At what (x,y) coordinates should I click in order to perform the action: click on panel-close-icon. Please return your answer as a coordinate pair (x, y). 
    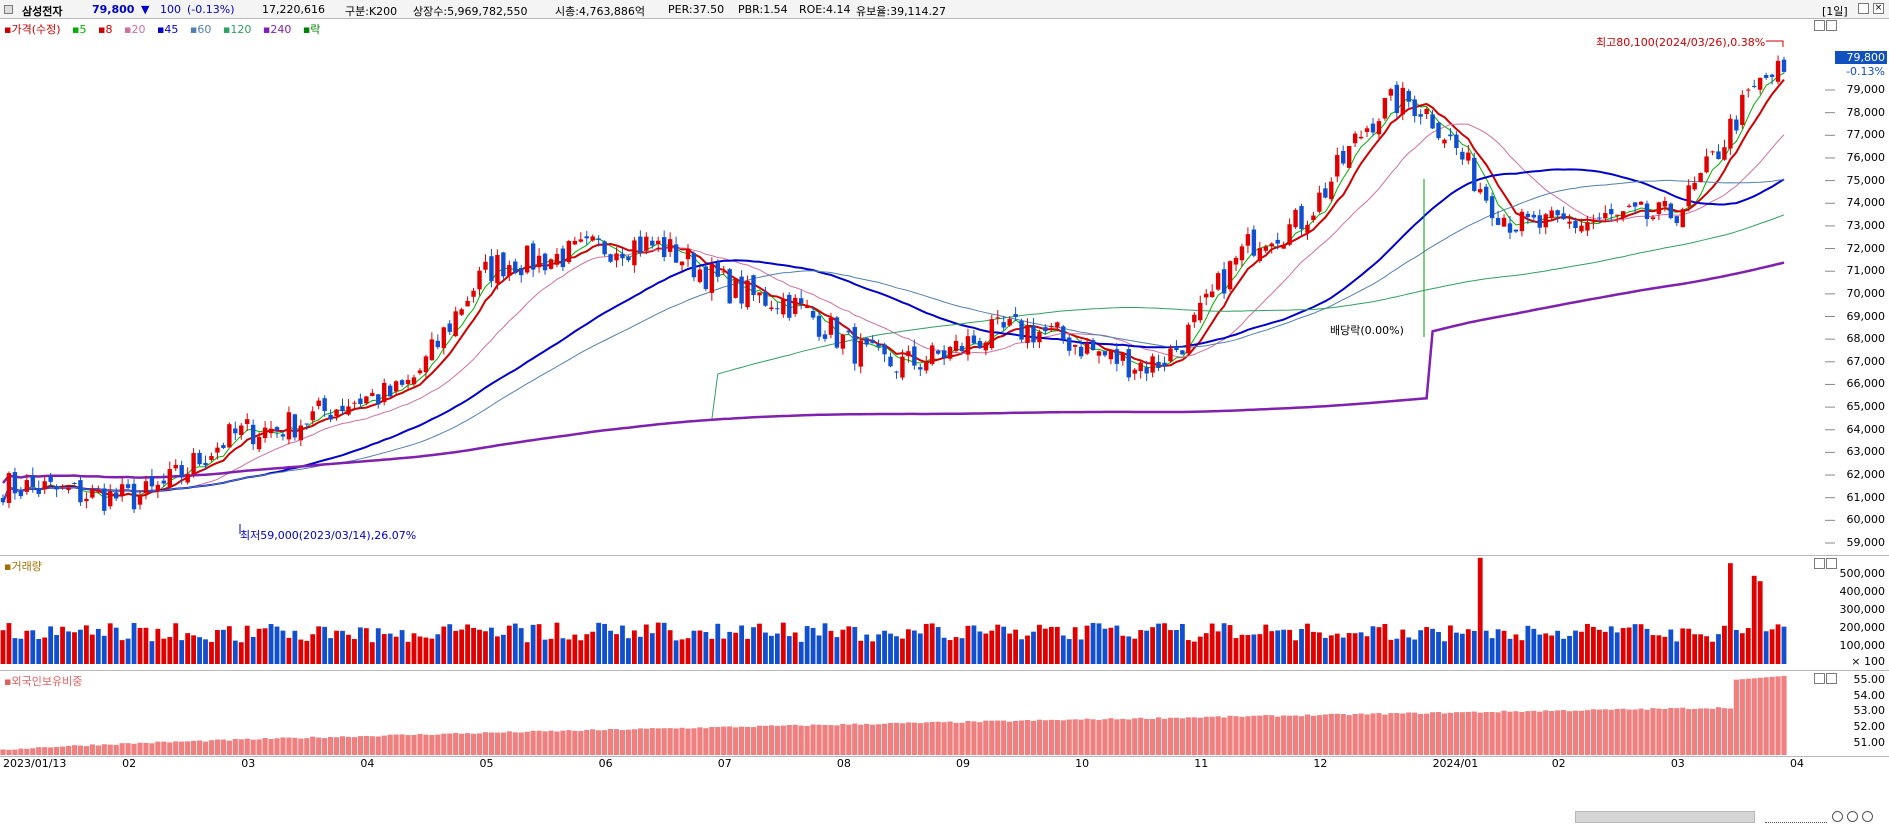
    Looking at the image, I should click on (1831, 25).